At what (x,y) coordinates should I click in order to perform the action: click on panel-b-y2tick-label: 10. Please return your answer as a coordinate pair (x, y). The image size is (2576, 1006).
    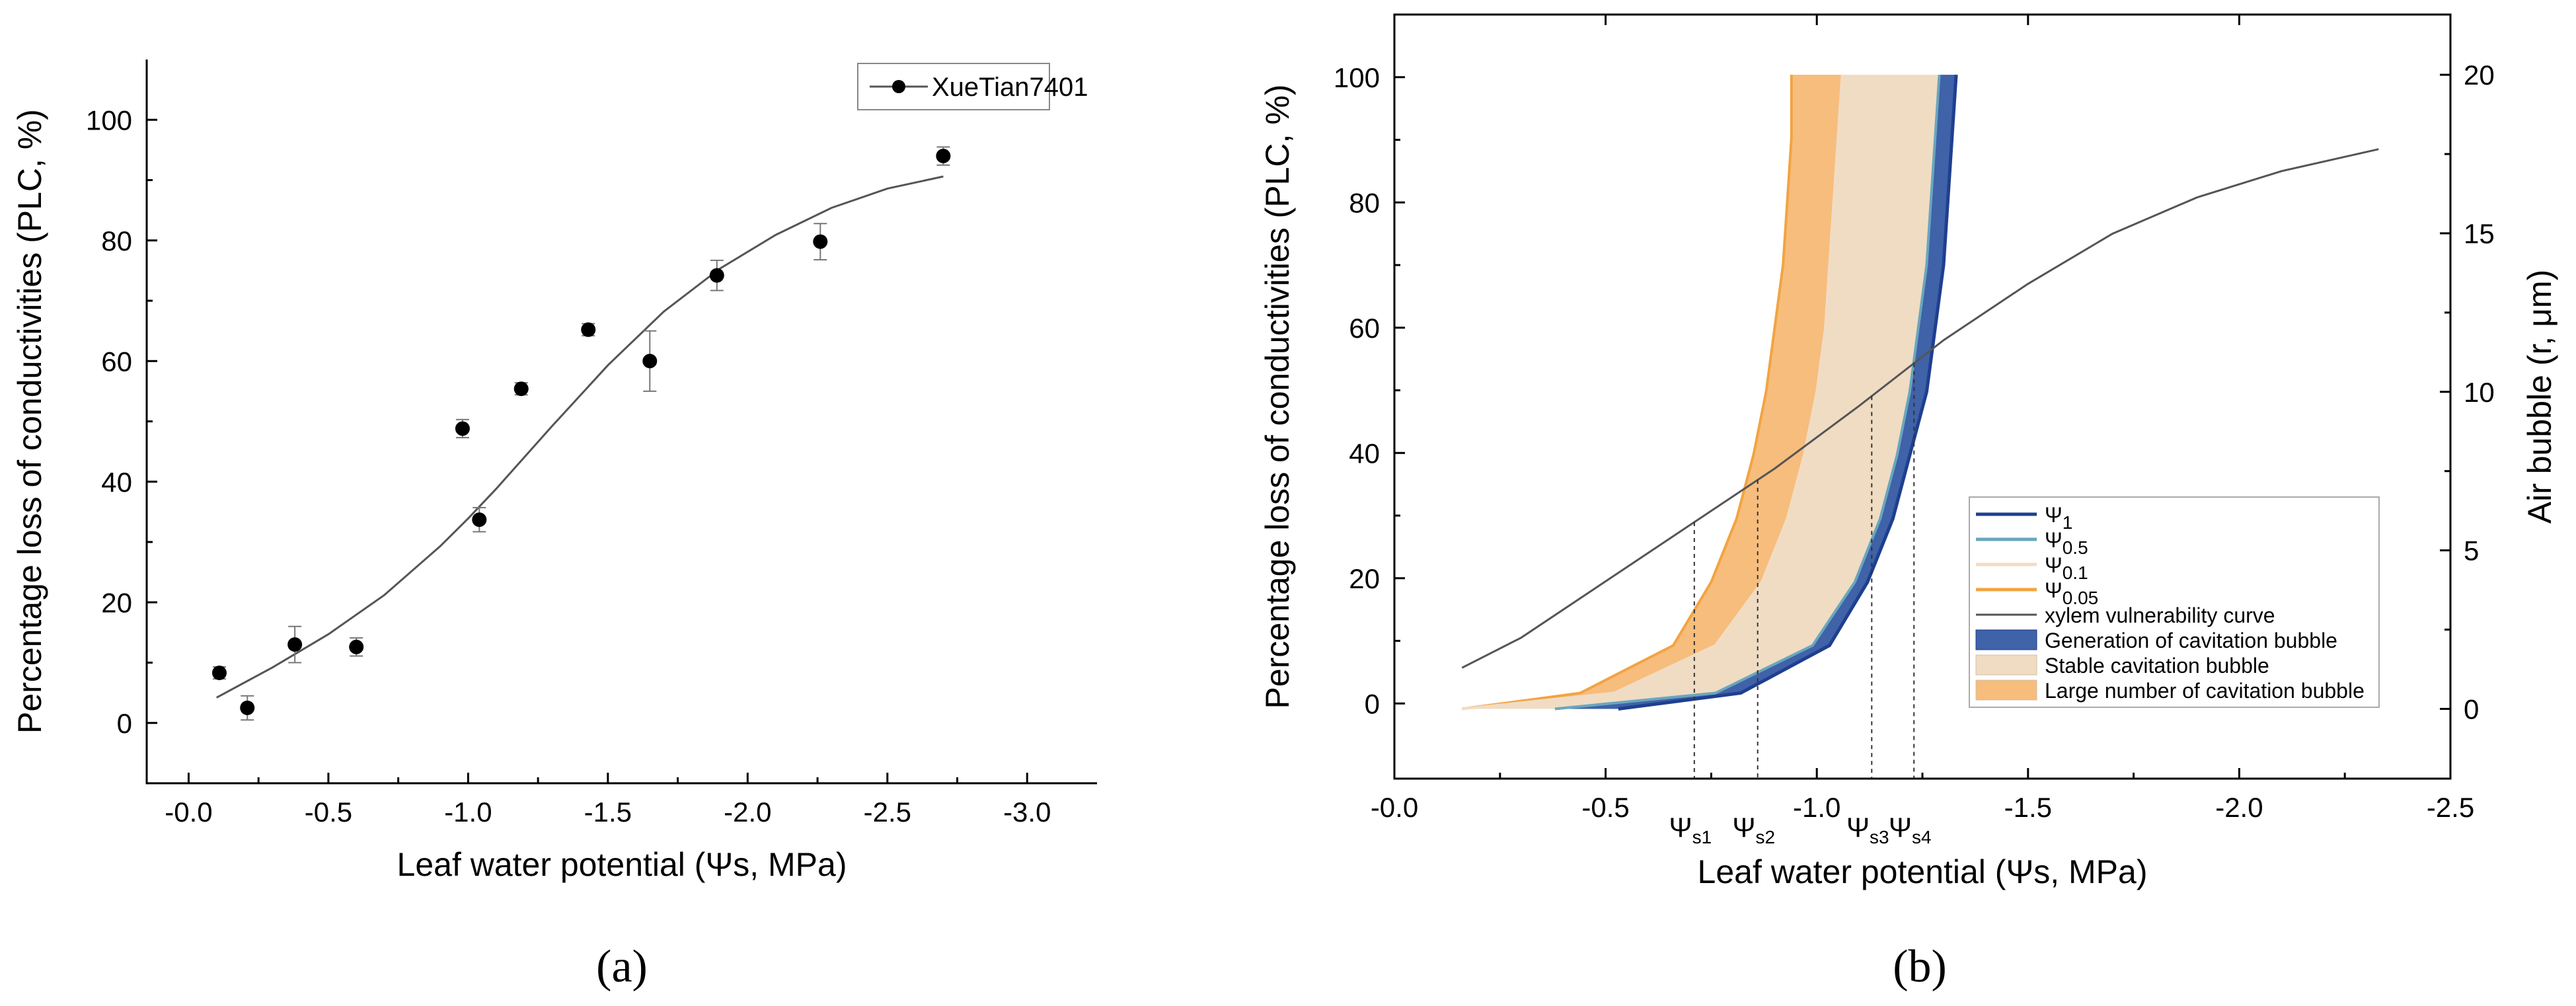
    Looking at the image, I should click on (2479, 392).